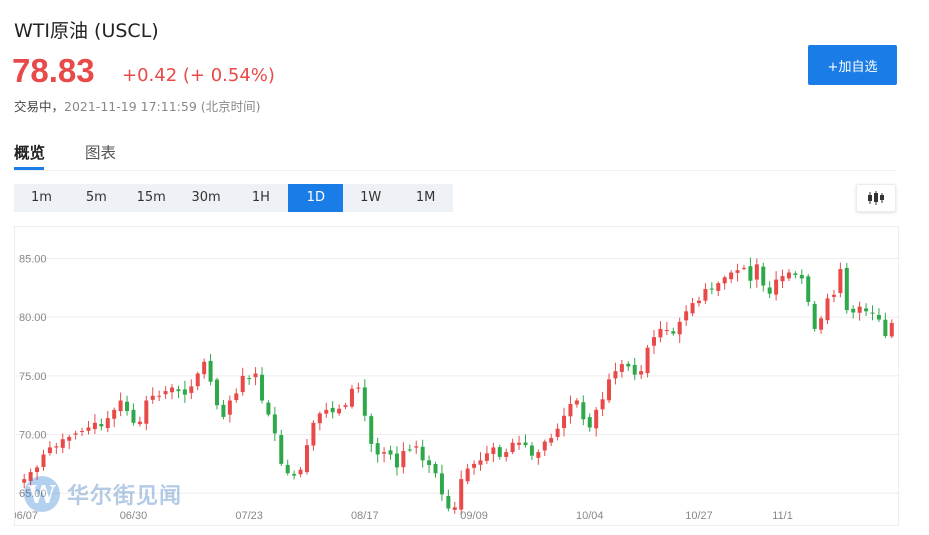 This screenshot has height=535, width=929. I want to click on y-tick-label: 75.00, so click(33, 377).